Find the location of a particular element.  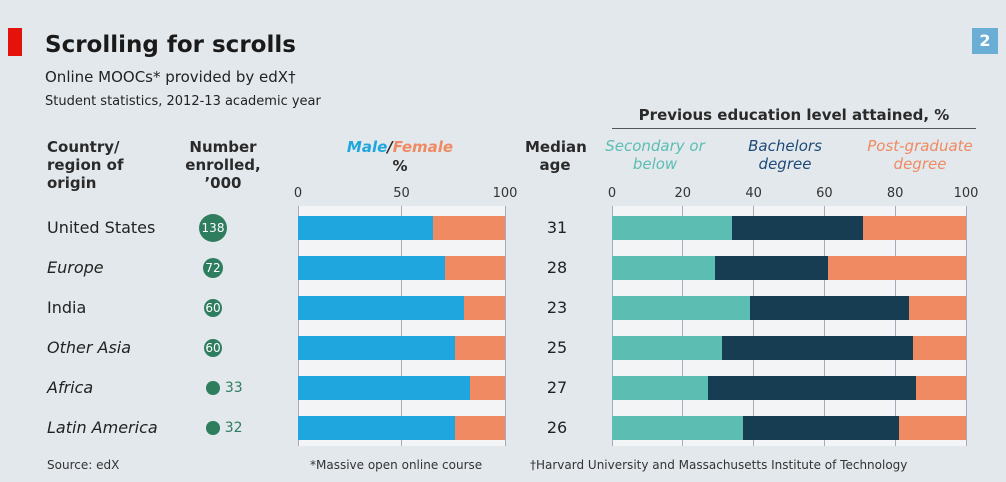

enrolled-label: 33 is located at coordinates (233, 388).